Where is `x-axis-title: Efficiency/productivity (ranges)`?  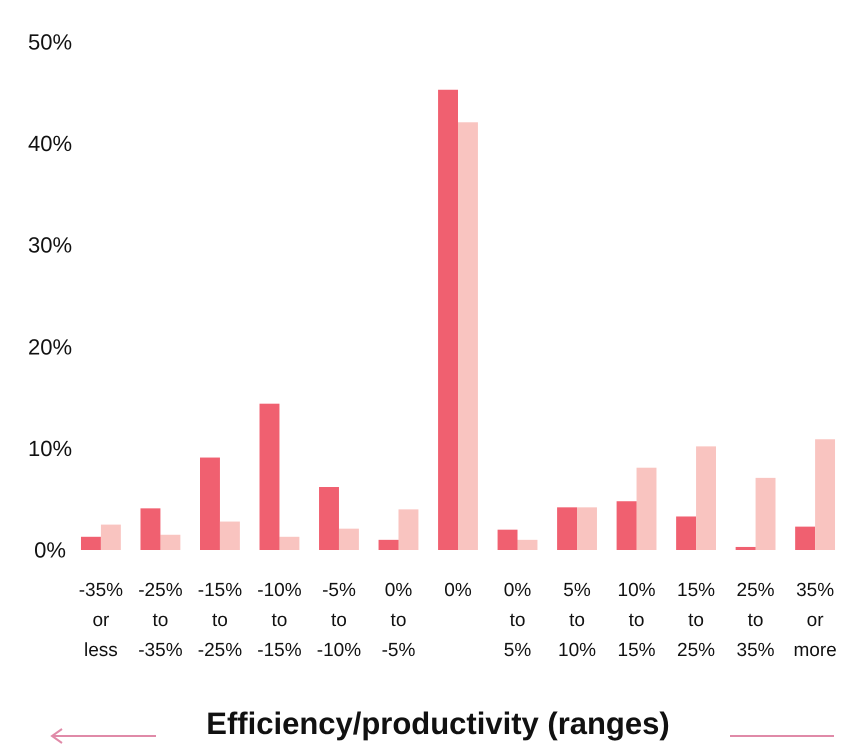 x-axis-title: Efficiency/productivity (ranges) is located at coordinates (438, 723).